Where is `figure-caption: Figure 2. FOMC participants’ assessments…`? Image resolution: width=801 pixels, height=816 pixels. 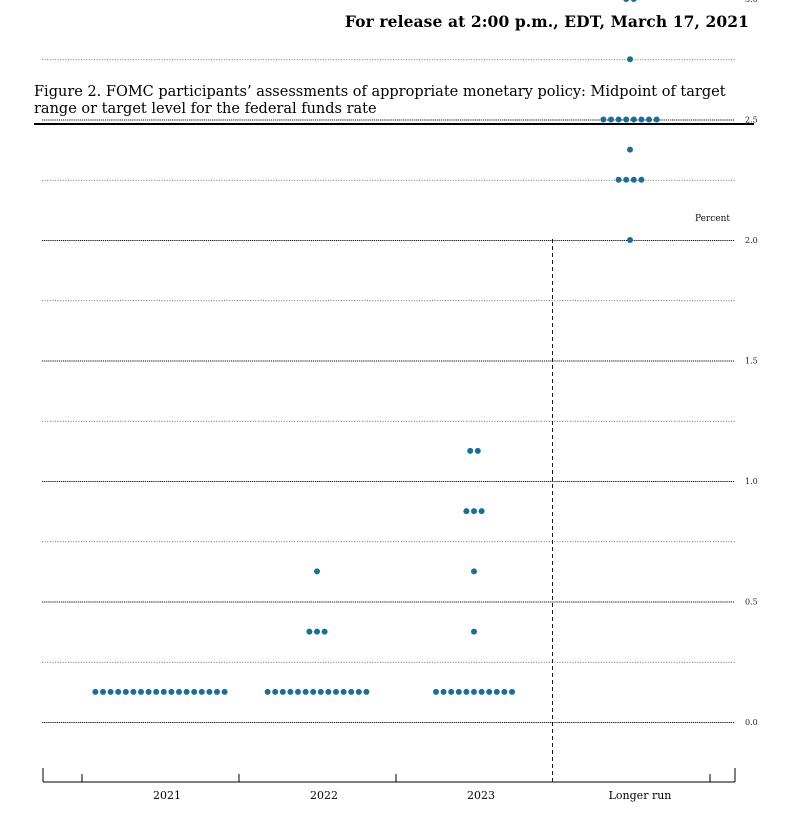
figure-caption: Figure 2. FOMC participants’ assessments… is located at coordinates (380, 100).